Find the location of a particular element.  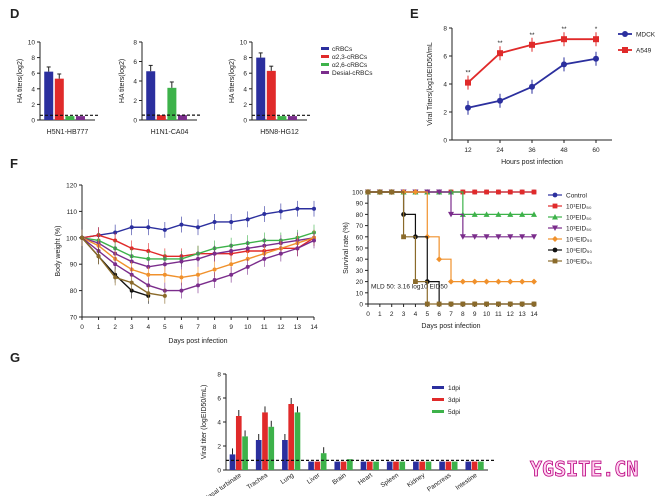

x-tick-label: 8 is located at coordinates (463, 314).